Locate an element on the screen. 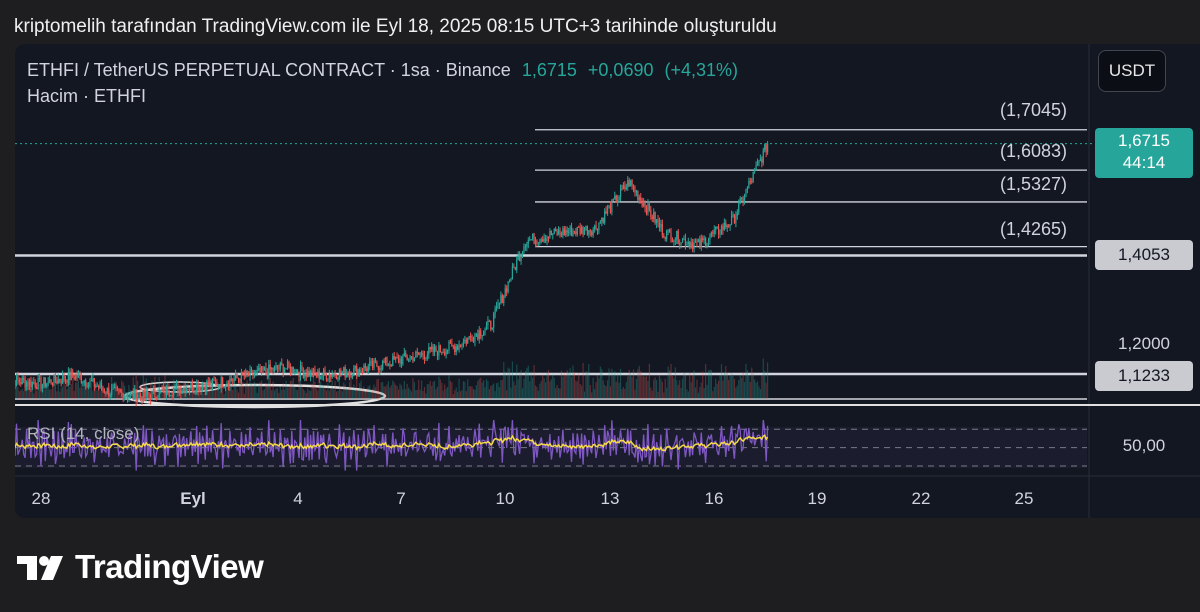  tradingview-logo-icon is located at coordinates (40, 568).